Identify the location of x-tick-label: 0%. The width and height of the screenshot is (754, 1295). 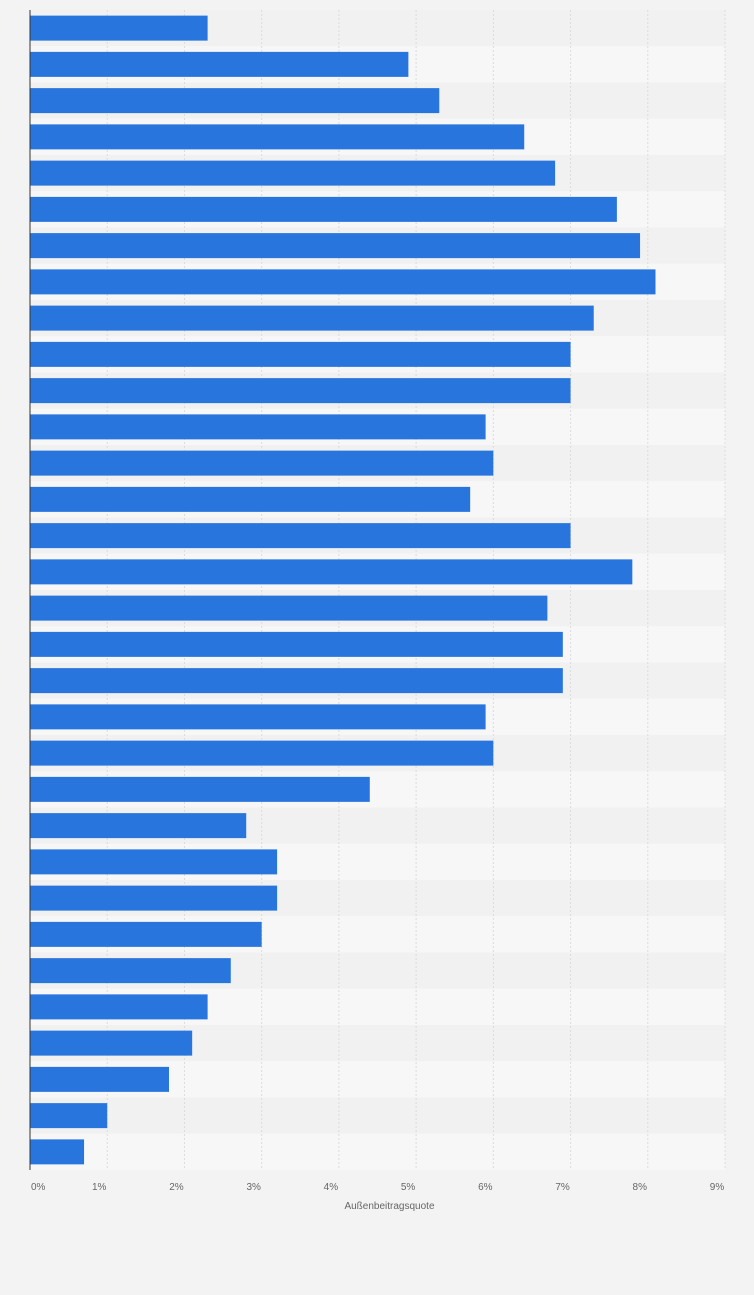
(38, 1187).